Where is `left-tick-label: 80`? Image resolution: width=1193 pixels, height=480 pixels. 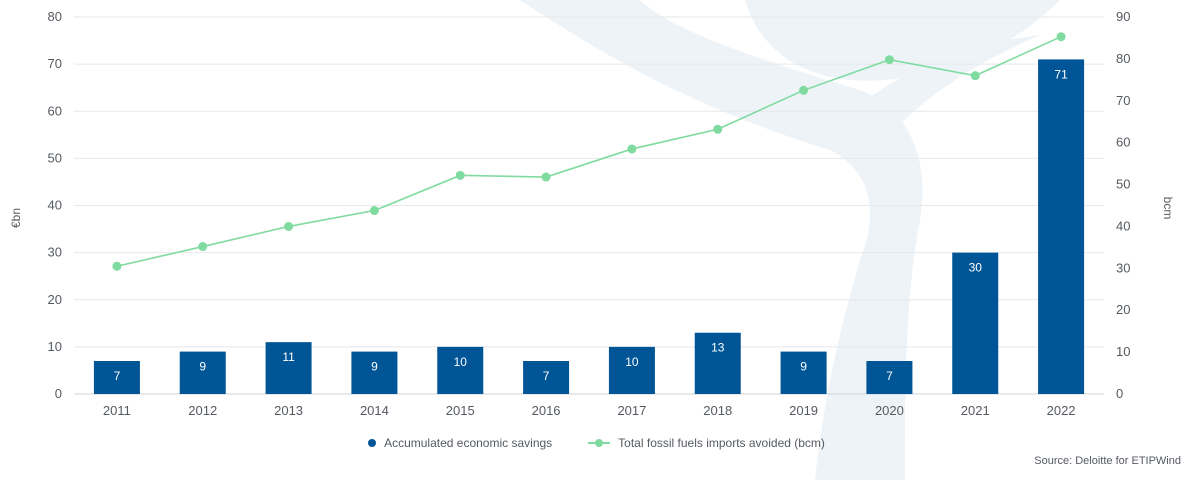 left-tick-label: 80 is located at coordinates (55, 16).